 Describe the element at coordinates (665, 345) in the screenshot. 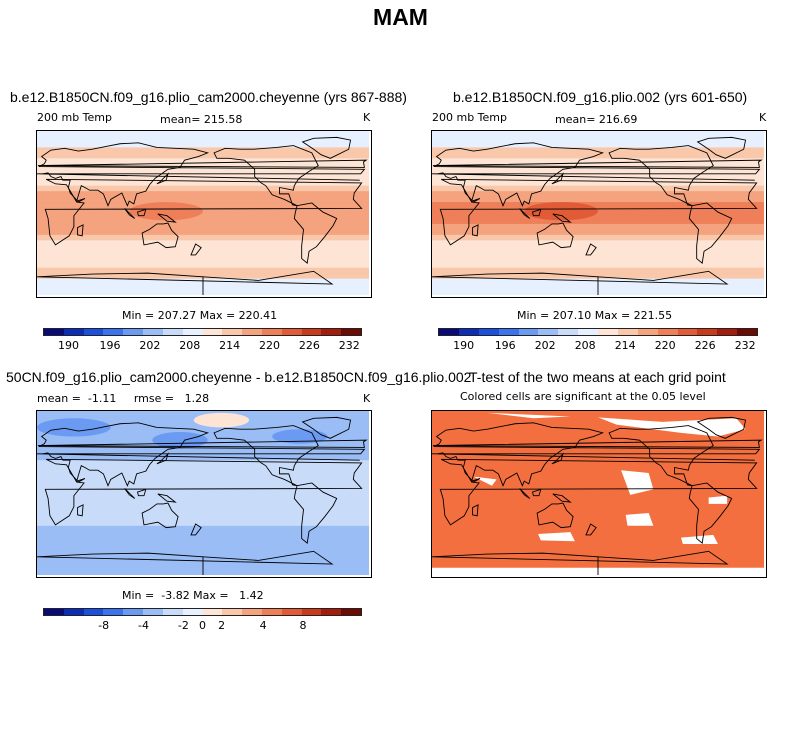

I see `colorbar-tick-label: 220` at that location.